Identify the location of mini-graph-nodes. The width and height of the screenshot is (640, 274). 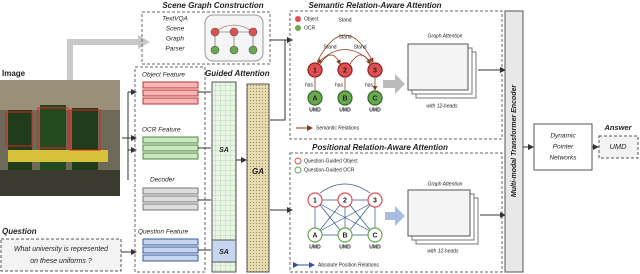
(234, 39).